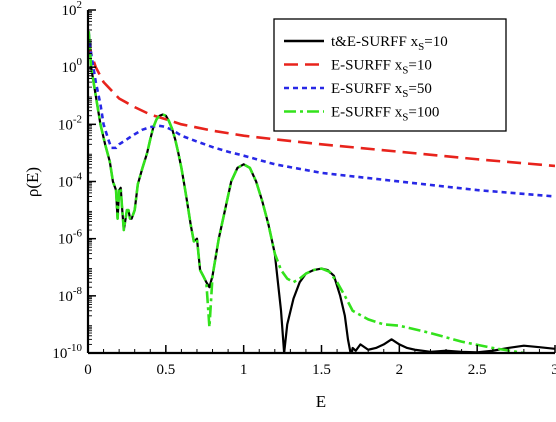 The width and height of the screenshot is (556, 422). I want to click on y-tick-label: 10², so click(72, 9).